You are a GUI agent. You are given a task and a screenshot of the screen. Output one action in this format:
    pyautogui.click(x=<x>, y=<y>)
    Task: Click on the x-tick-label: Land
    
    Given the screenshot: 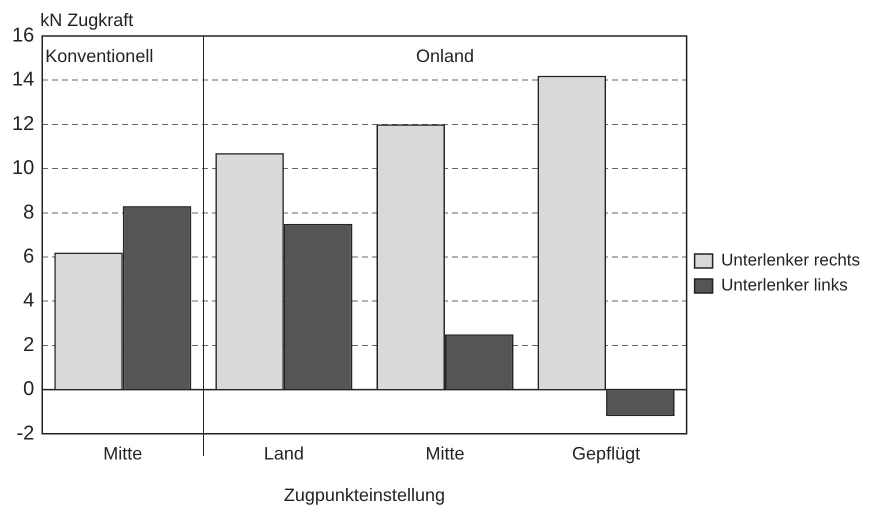 What is the action you would take?
    pyautogui.click(x=284, y=454)
    